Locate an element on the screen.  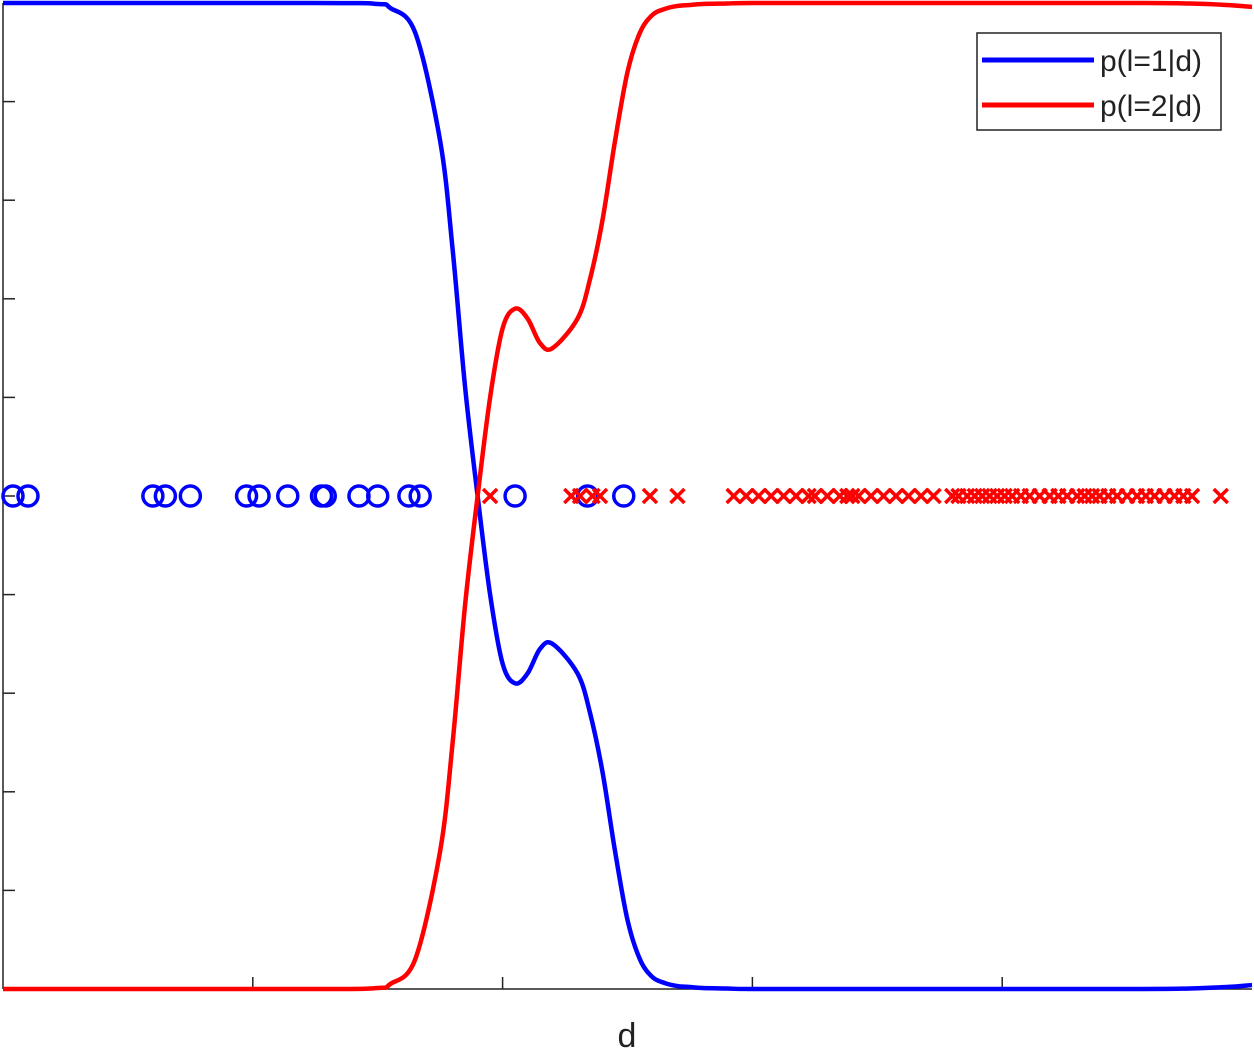
legend-label-series-1: p(l=1|d) is located at coordinates (1151, 61).